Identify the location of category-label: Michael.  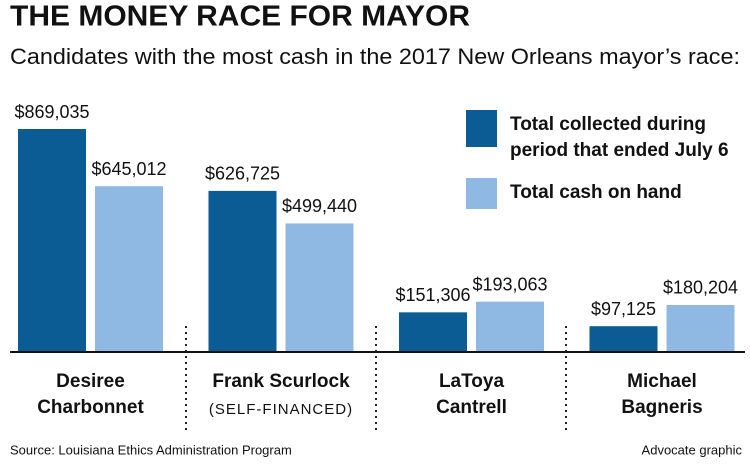
(662, 381).